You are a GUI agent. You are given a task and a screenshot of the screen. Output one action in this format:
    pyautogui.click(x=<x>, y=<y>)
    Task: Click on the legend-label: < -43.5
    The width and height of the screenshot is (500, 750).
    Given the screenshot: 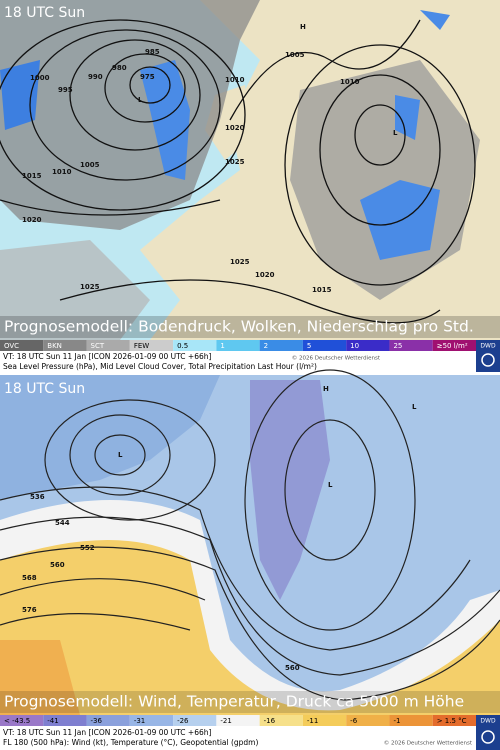 What is the action you would take?
    pyautogui.click(x=17, y=721)
    